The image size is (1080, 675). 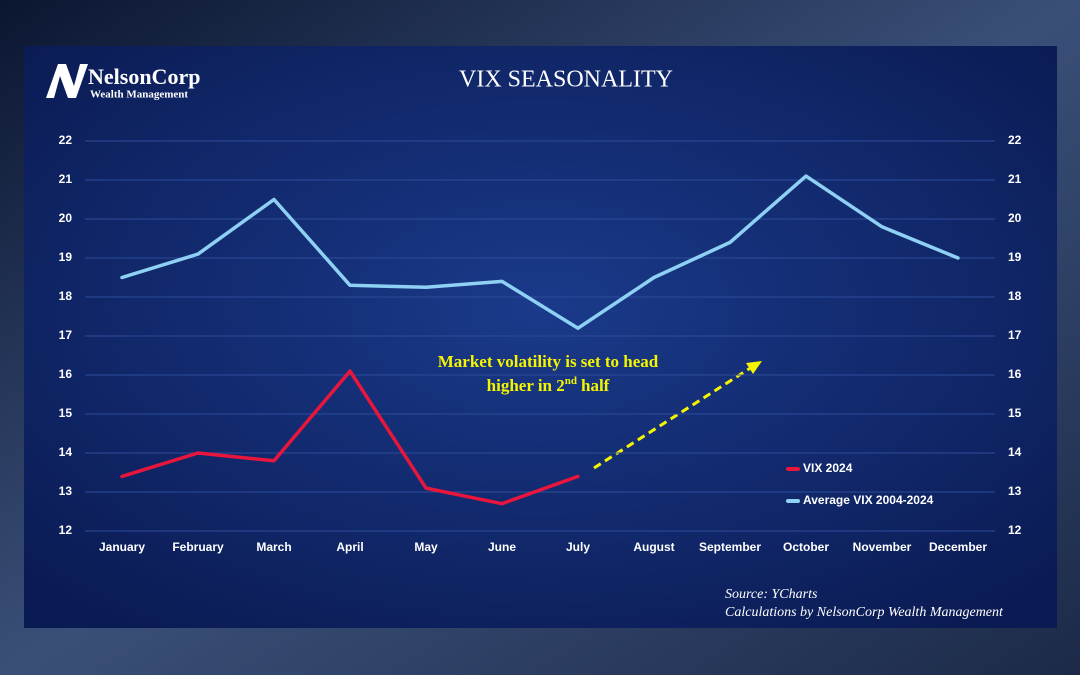 What do you see at coordinates (1015, 335) in the screenshot?
I see `y2-tick-label: 17` at bounding box center [1015, 335].